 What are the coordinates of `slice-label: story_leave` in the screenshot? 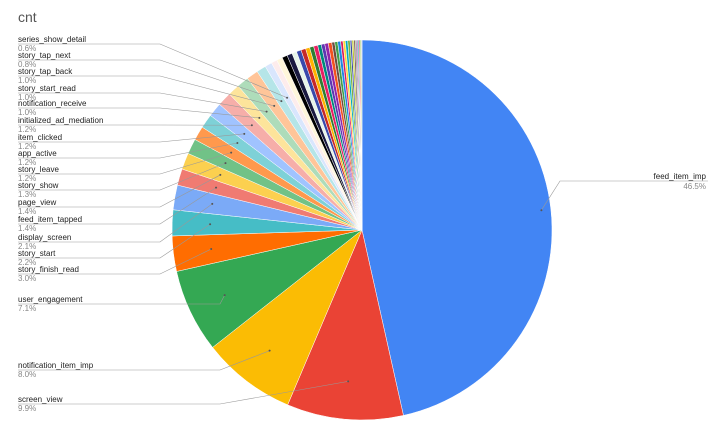 It's located at (38, 169).